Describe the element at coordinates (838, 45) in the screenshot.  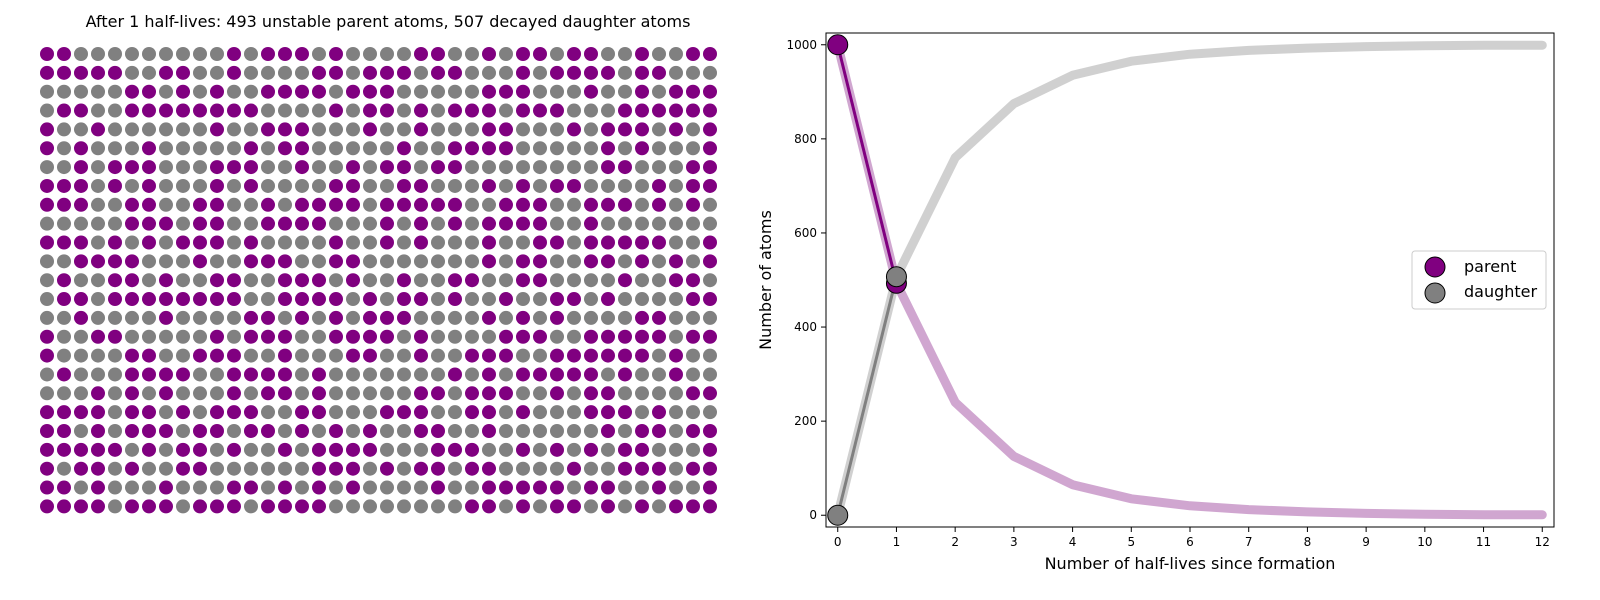
I see `point-start-parent` at that location.